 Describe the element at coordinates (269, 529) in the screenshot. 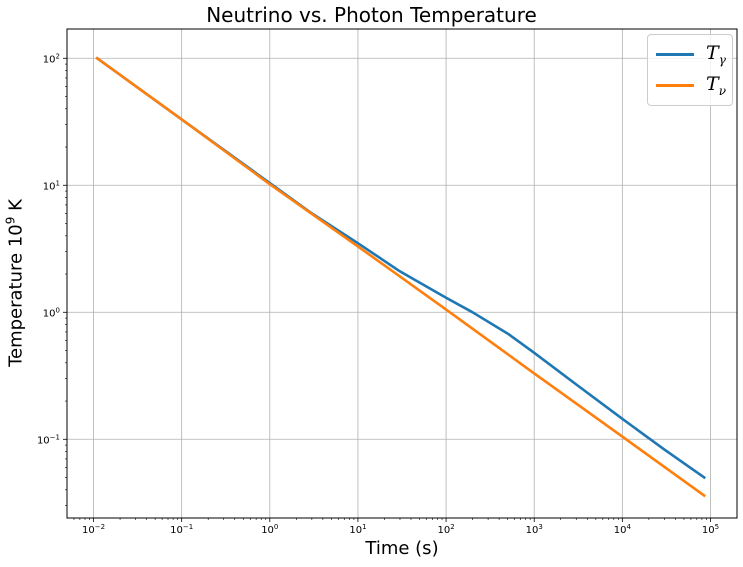

I see `x-tick-label: 10⁰` at that location.